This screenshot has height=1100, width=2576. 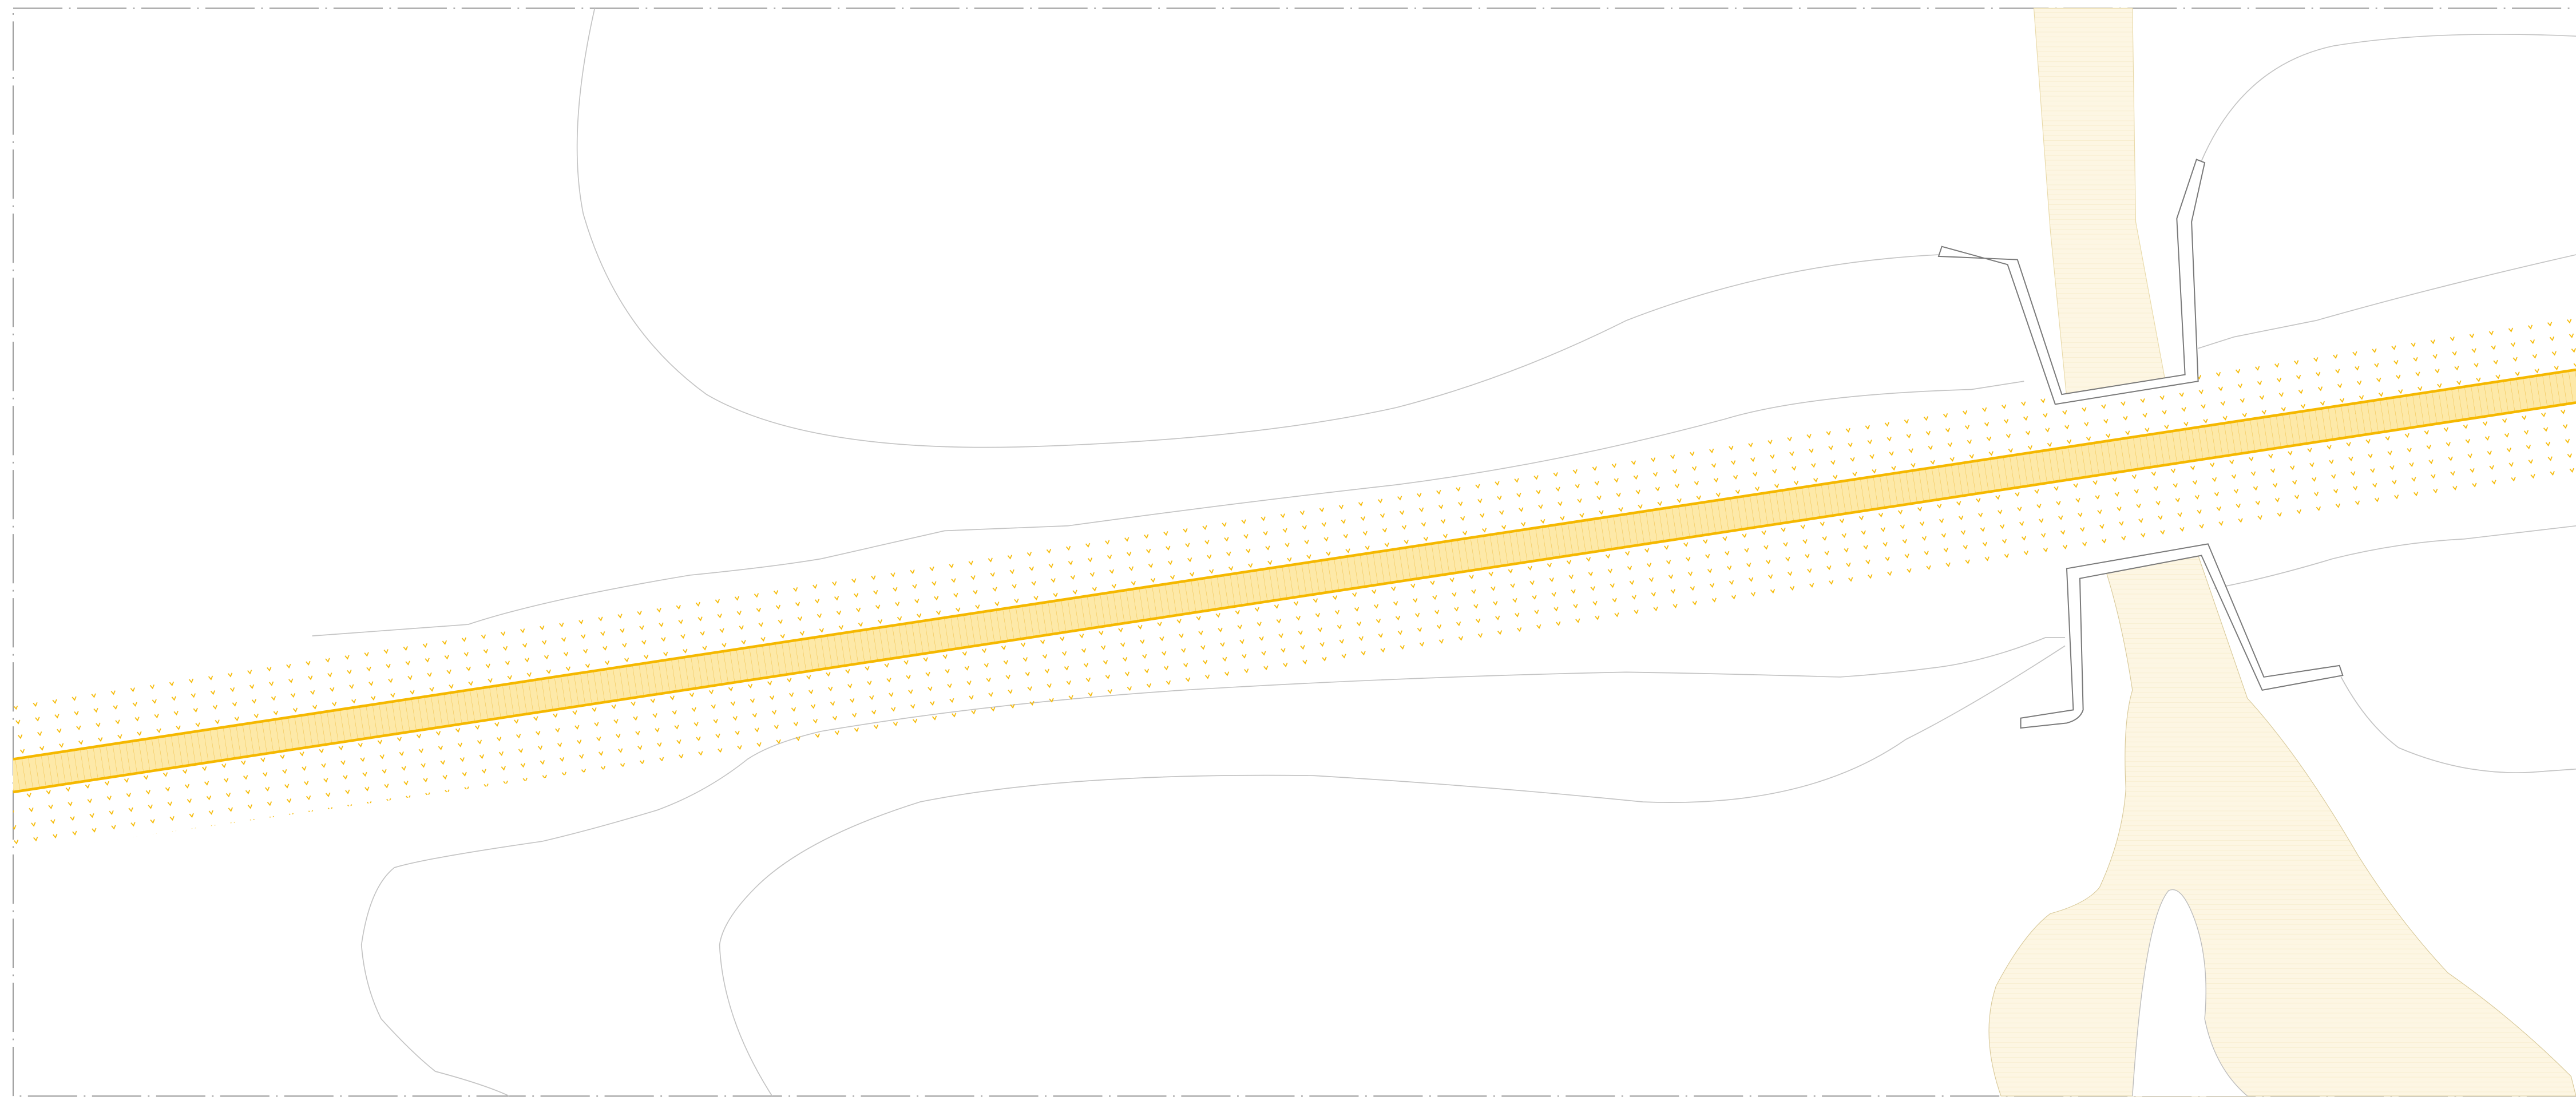 What do you see at coordinates (2099, 202) in the screenshot?
I see `sand-area-top` at bounding box center [2099, 202].